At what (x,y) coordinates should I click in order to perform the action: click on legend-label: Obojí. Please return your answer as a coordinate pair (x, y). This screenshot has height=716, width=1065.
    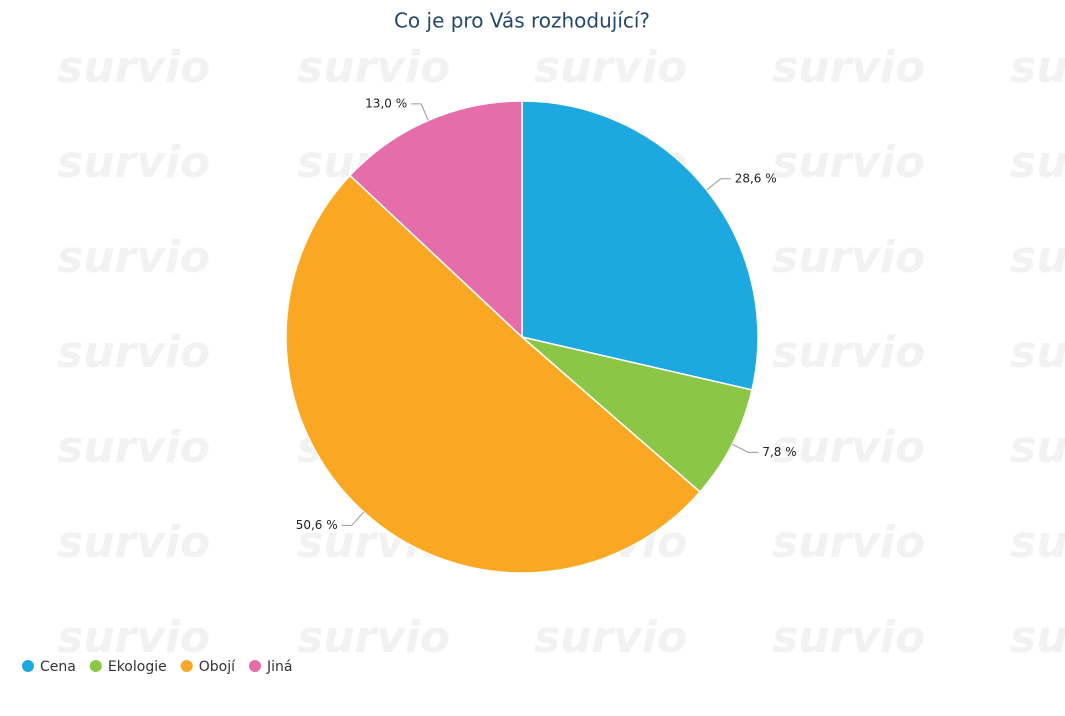
    Looking at the image, I should click on (217, 667).